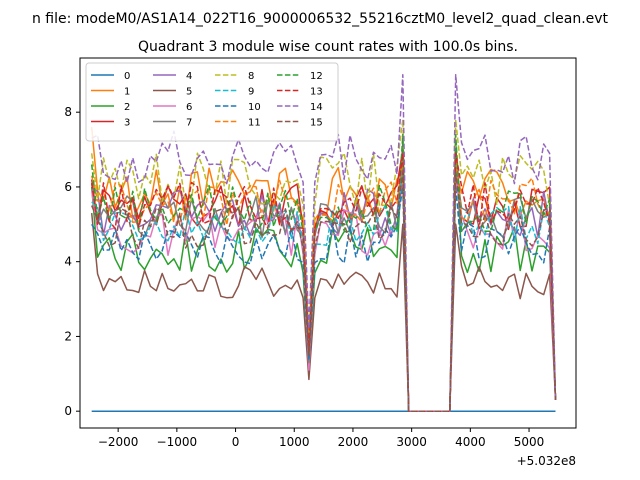 The height and width of the screenshot is (480, 640). Describe the element at coordinates (316, 123) in the screenshot. I see `legend-label-15: 15` at that location.